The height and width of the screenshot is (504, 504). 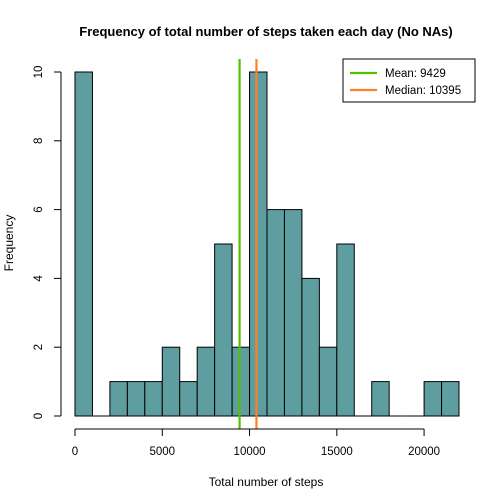 I want to click on legend: Mean: 9429 Median: 10395, so click(x=409, y=80).